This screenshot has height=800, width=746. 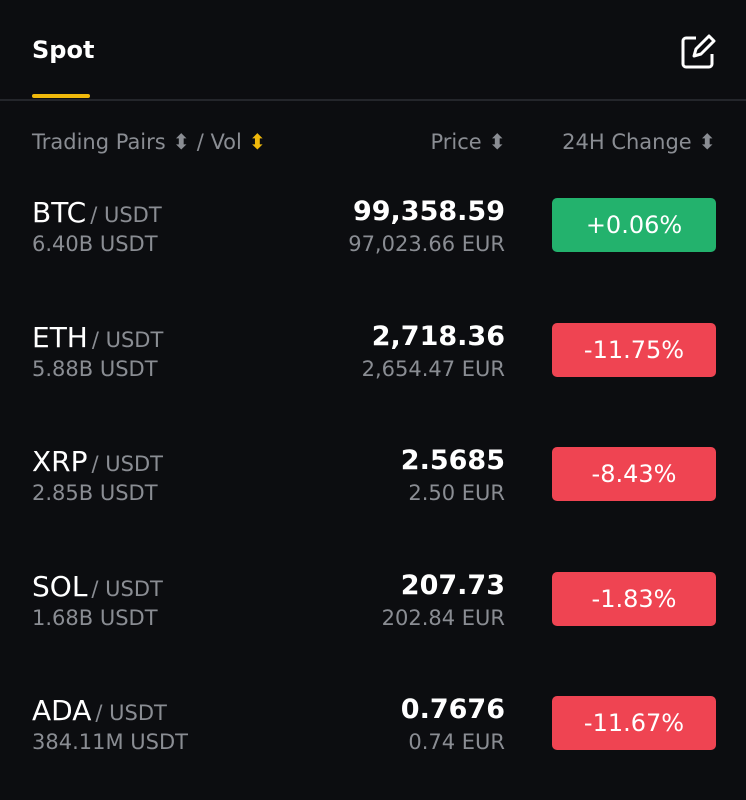 I want to click on base-symbol: XRP, so click(x=60, y=461).